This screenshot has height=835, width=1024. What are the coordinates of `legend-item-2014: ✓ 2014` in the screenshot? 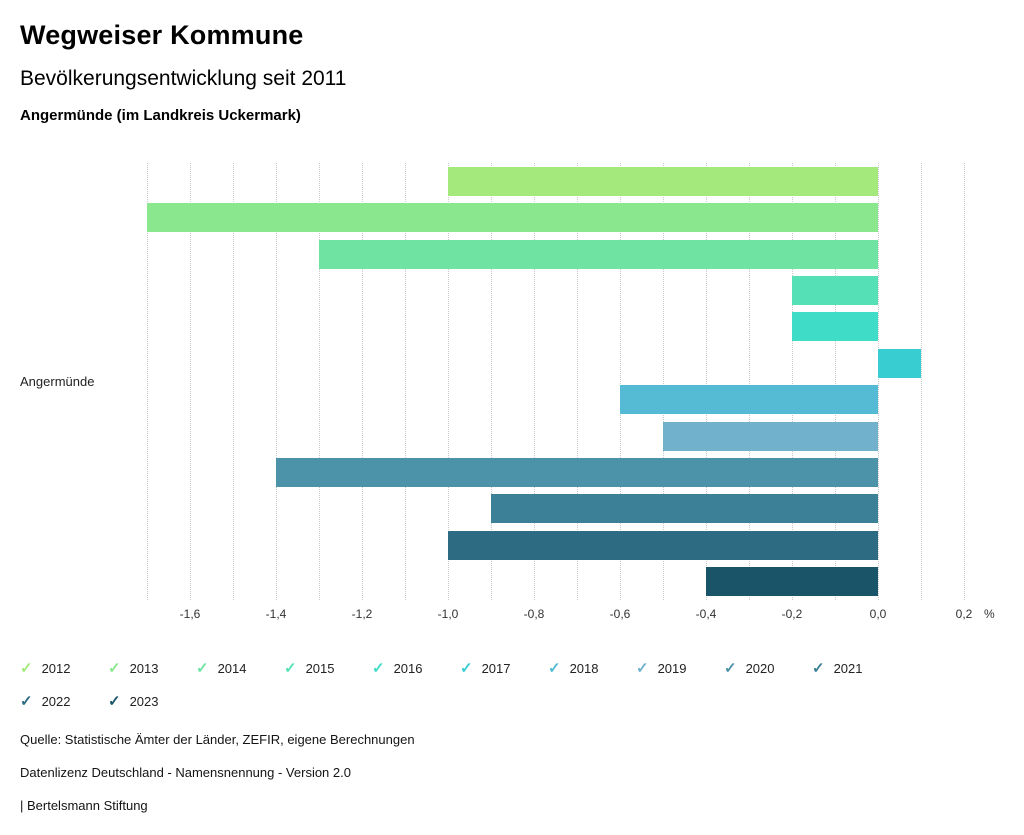 It's located at (240, 668).